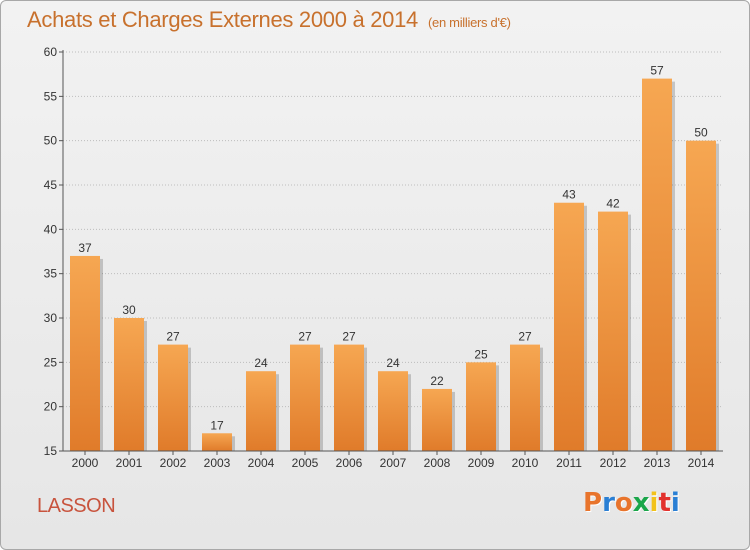 The width and height of the screenshot is (750, 550). What do you see at coordinates (593, 503) in the screenshot?
I see `logo-letter: P` at bounding box center [593, 503].